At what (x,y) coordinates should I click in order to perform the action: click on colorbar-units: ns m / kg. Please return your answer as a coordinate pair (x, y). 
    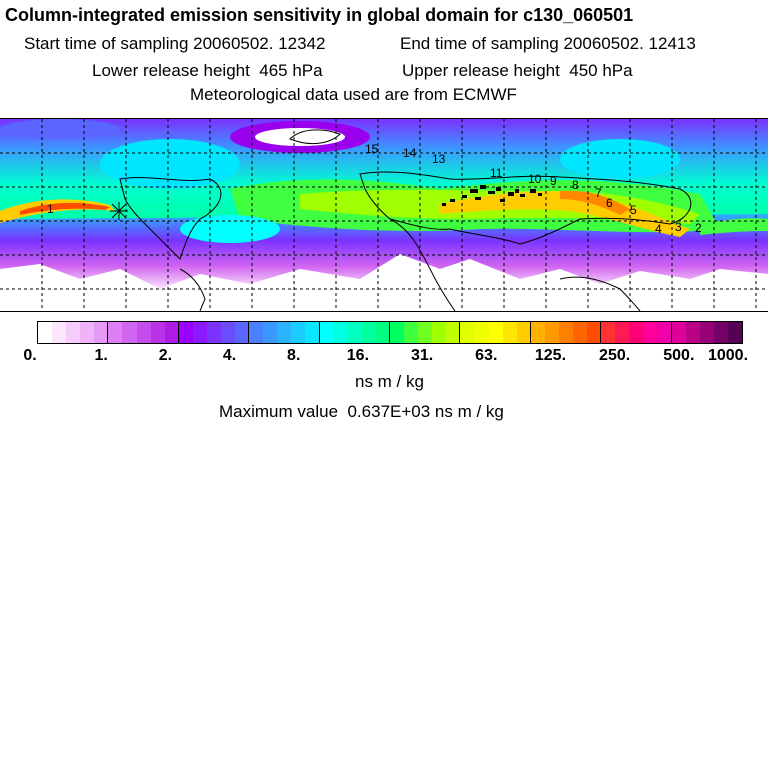
    Looking at the image, I should click on (389, 381).